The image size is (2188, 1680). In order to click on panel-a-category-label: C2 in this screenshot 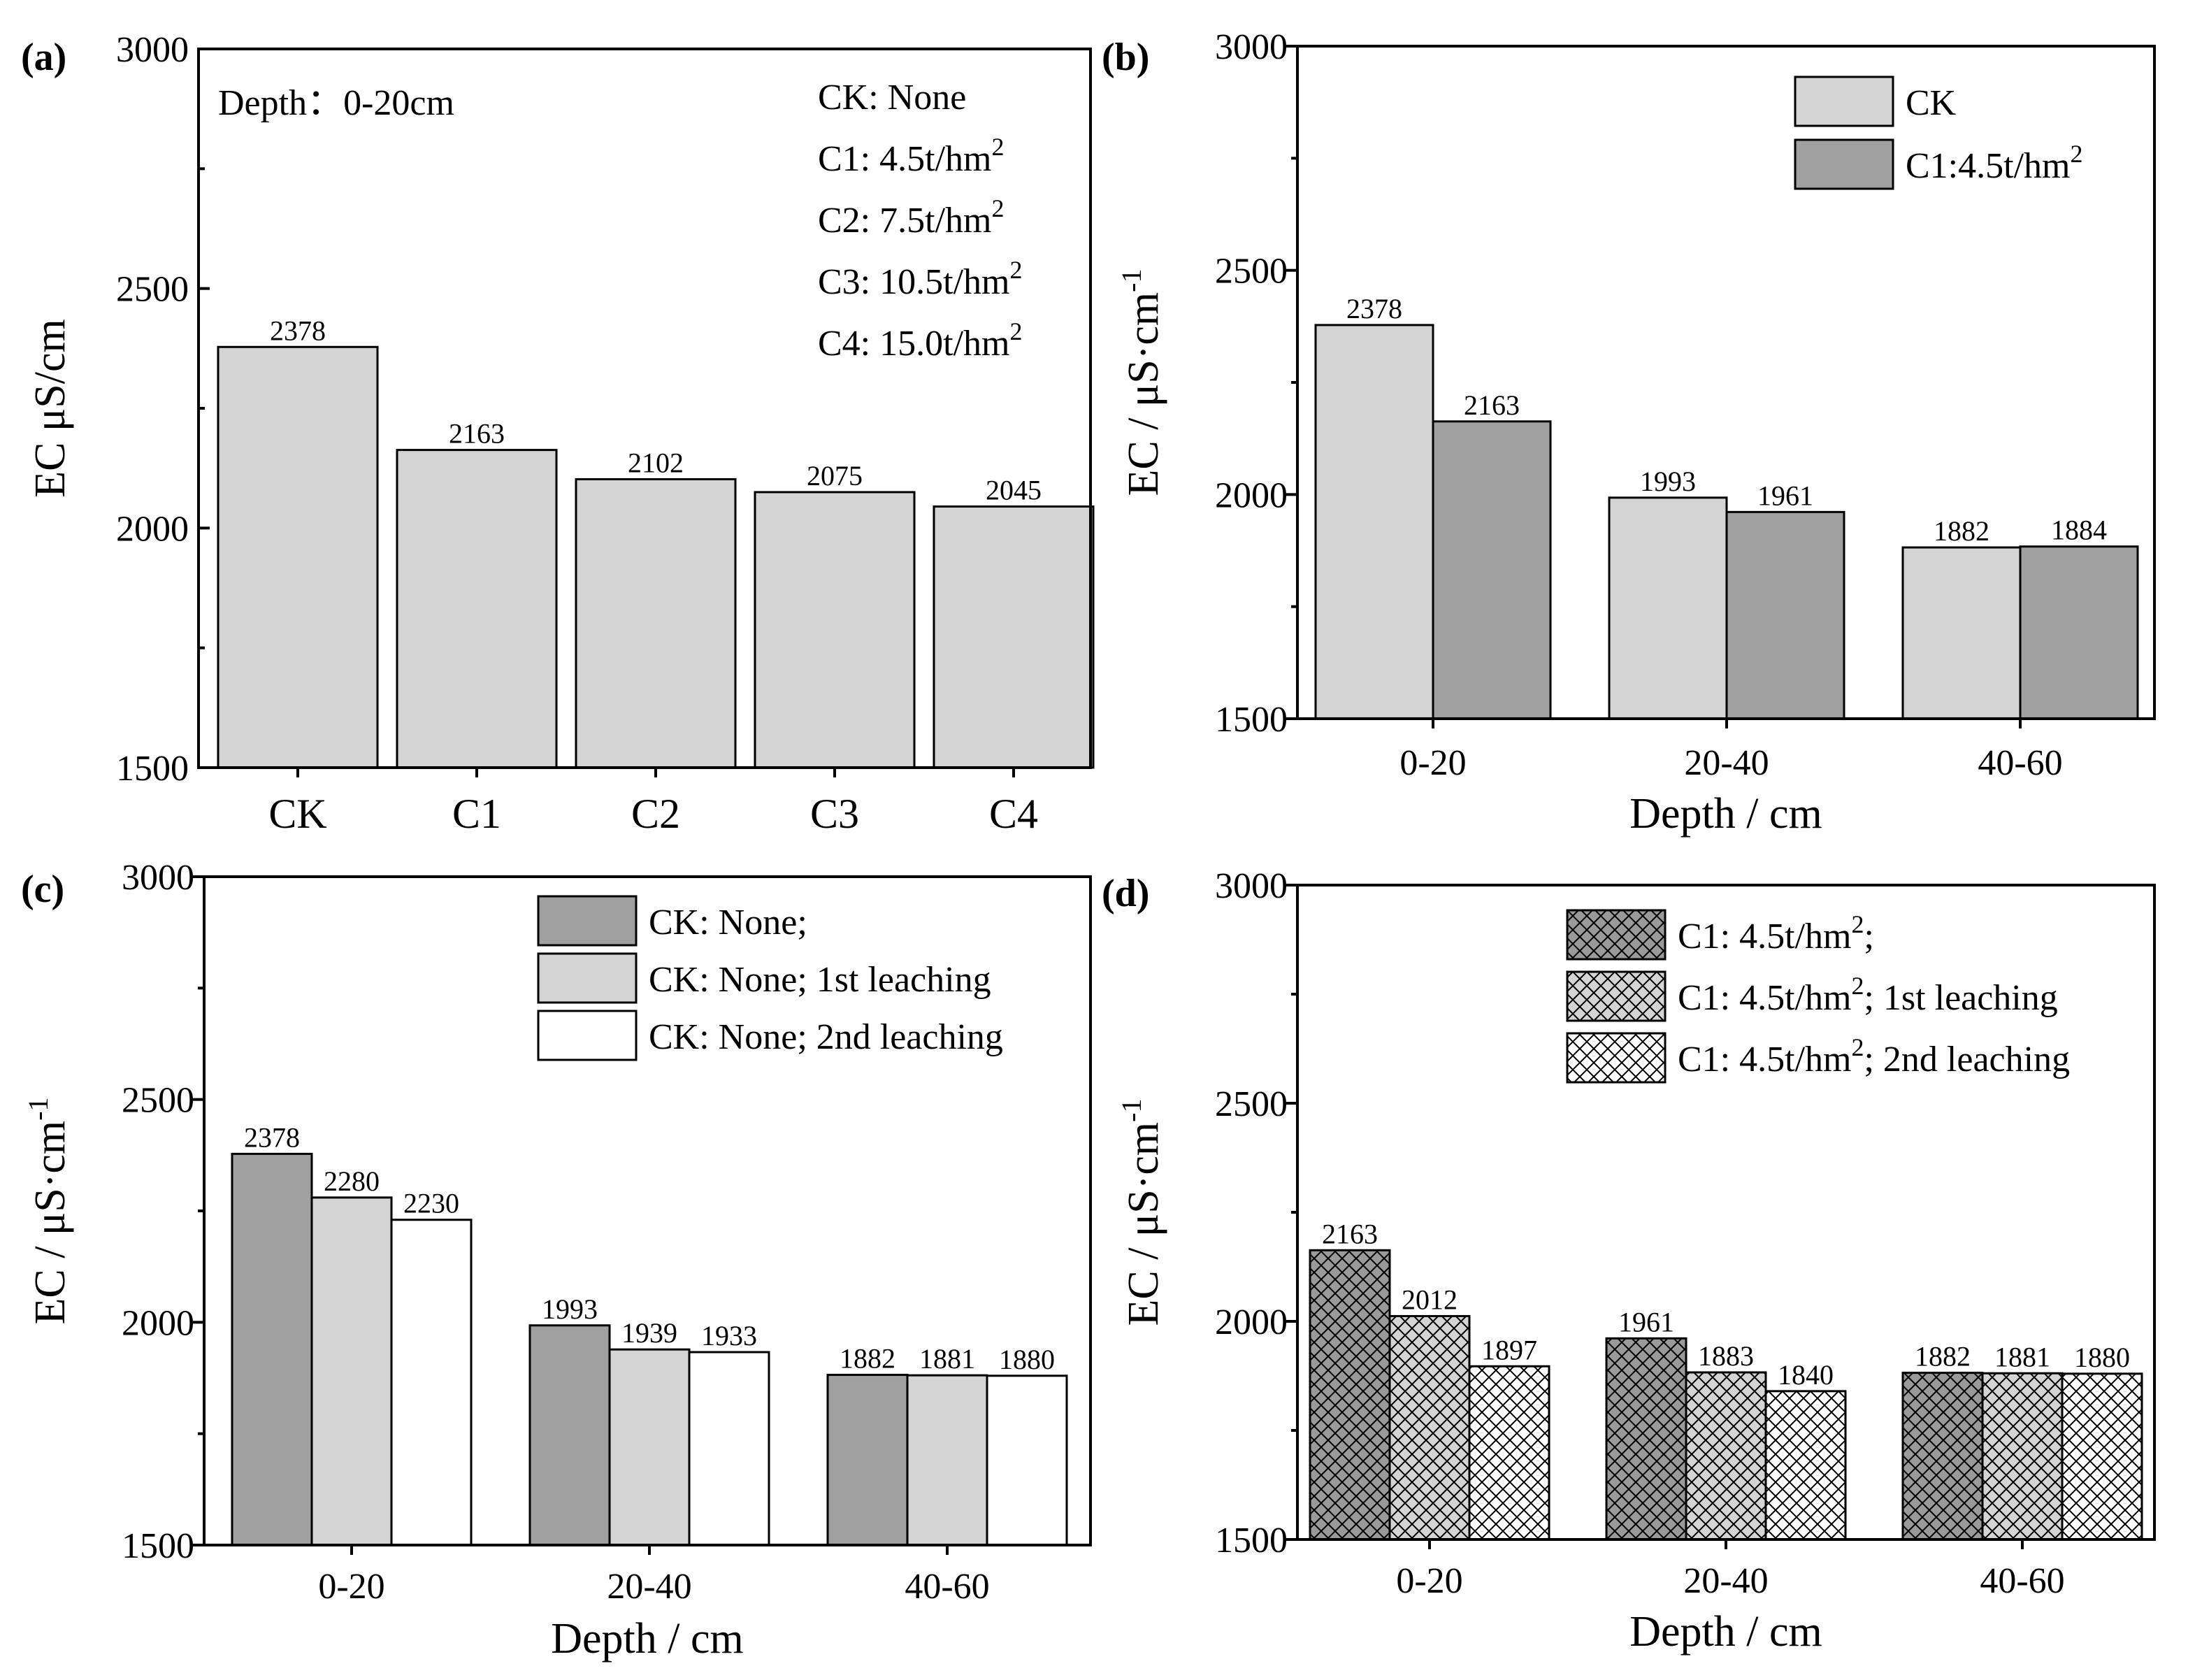, I will do `click(656, 814)`.